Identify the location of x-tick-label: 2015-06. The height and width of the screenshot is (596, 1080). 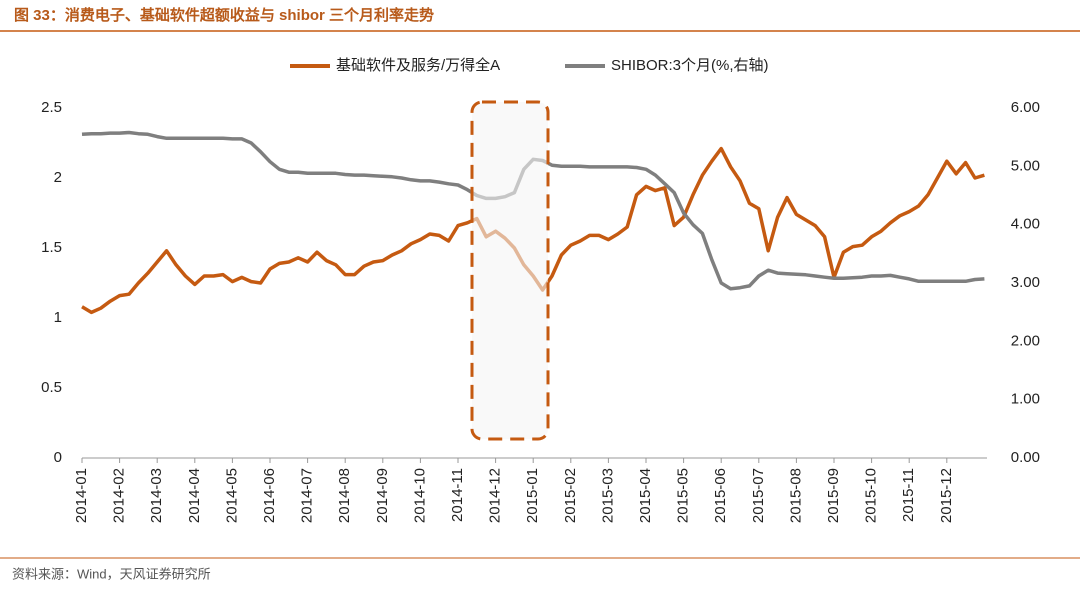
(720, 495).